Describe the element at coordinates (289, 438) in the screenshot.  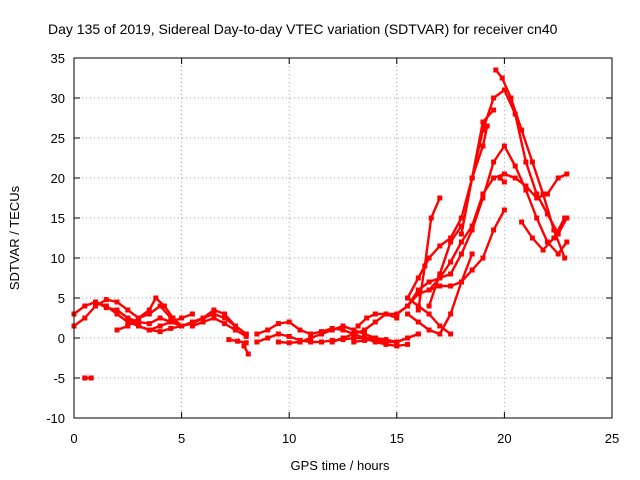
I see `x-tick-label: 10` at that location.